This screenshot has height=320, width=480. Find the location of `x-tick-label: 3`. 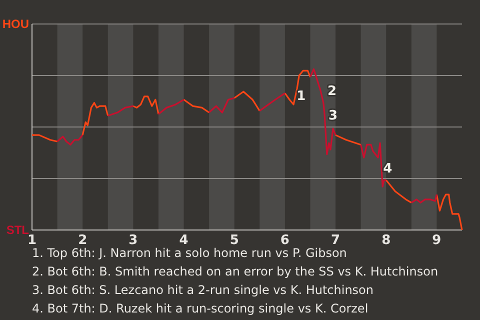

x-tick-label: 3 is located at coordinates (133, 240).